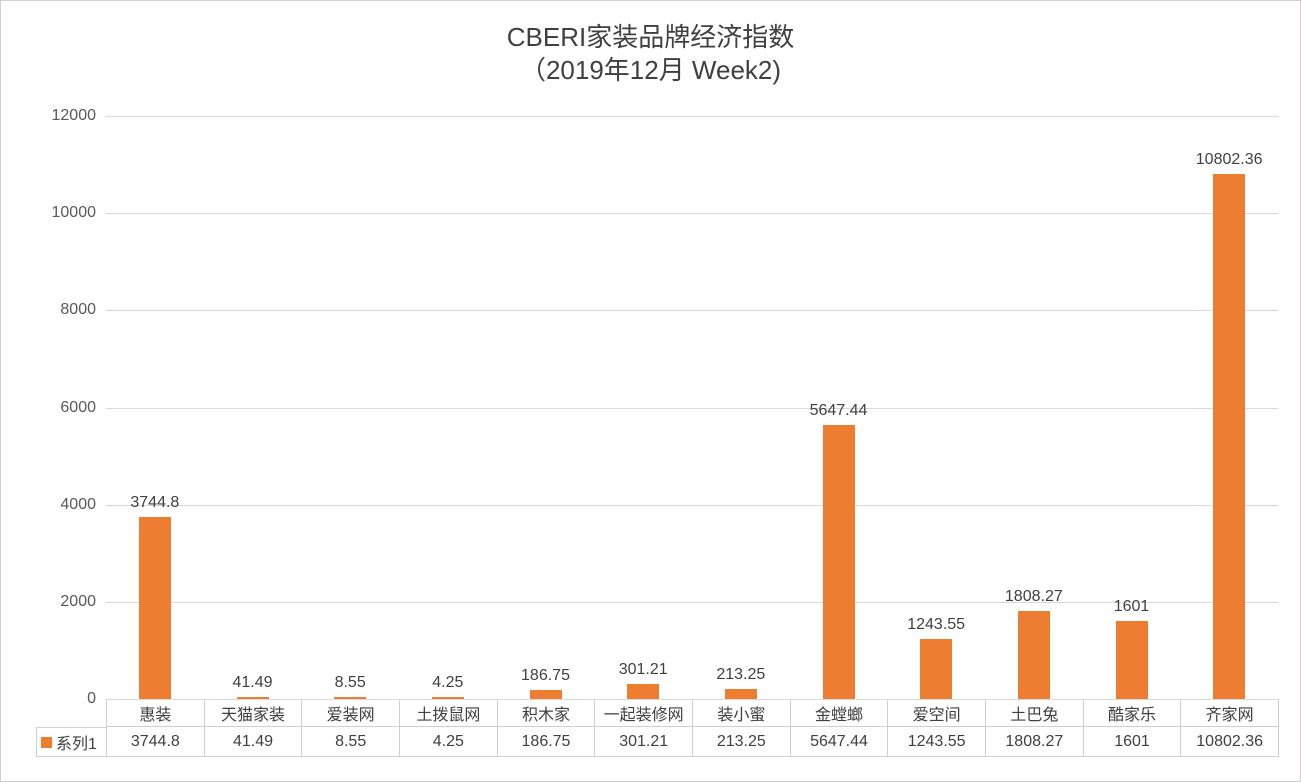  I want to click on y-axis-tick-label: 6000, so click(78, 407).